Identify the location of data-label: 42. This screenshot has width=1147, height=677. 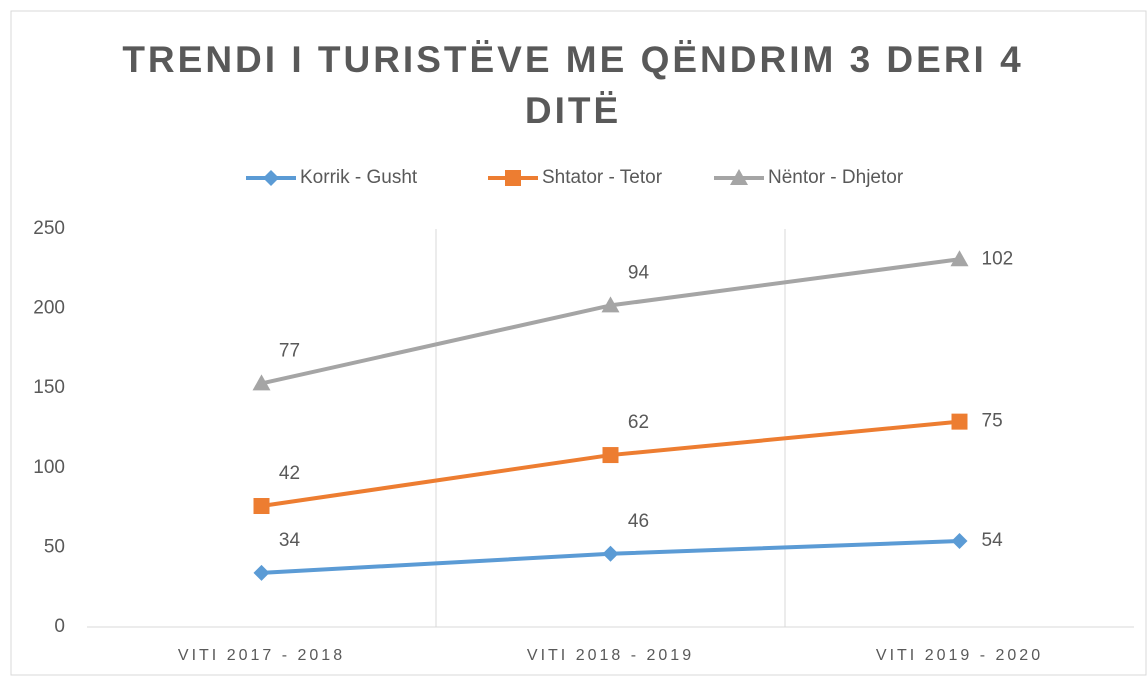
(289, 473).